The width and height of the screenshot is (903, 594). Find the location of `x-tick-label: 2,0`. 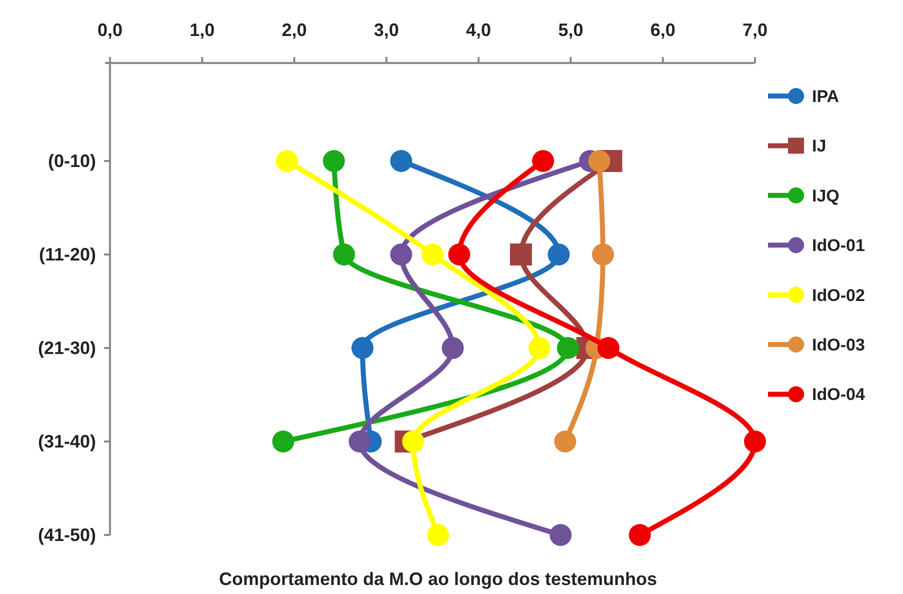

x-tick-label: 2,0 is located at coordinates (294, 30).